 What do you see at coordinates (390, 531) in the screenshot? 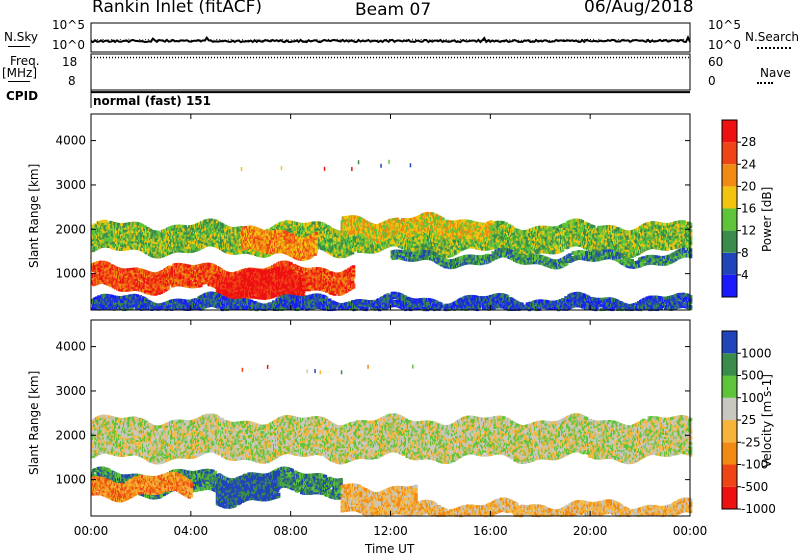
I see `time-tick-label-3: 12:00` at bounding box center [390, 531].